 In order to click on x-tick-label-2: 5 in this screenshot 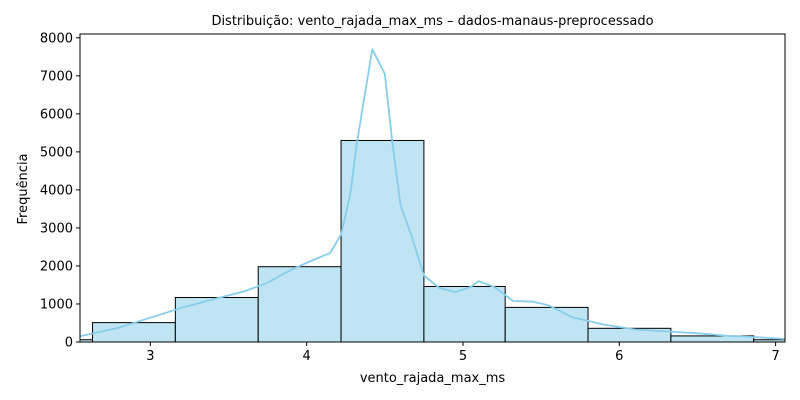, I will do `click(463, 356)`.